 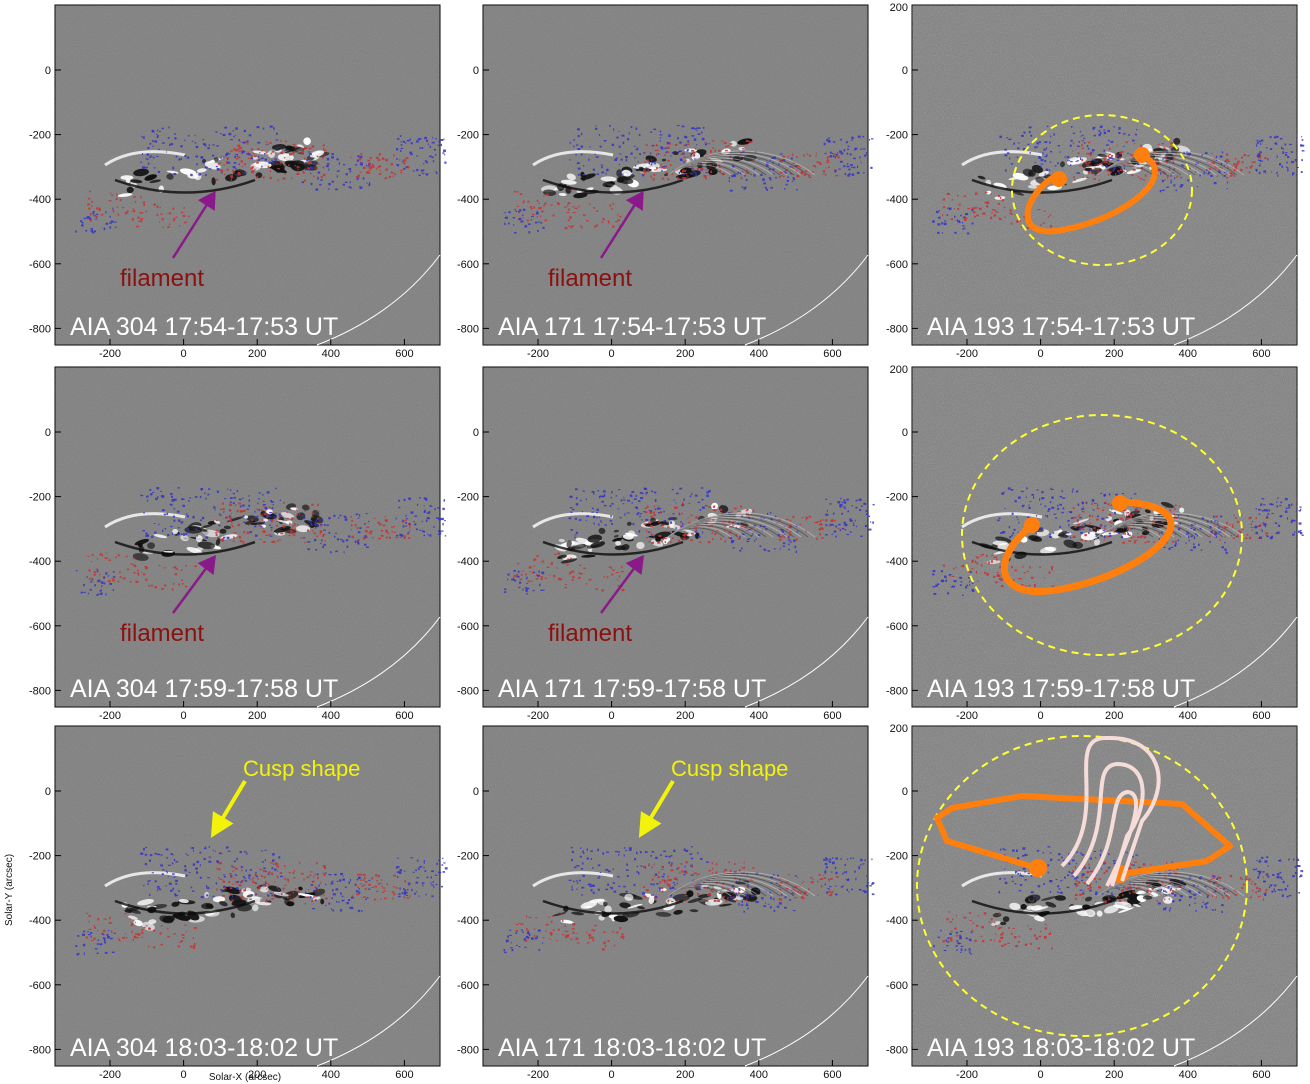 What do you see at coordinates (1114, 354) in the screenshot?
I see `x-tick-label: 200` at bounding box center [1114, 354].